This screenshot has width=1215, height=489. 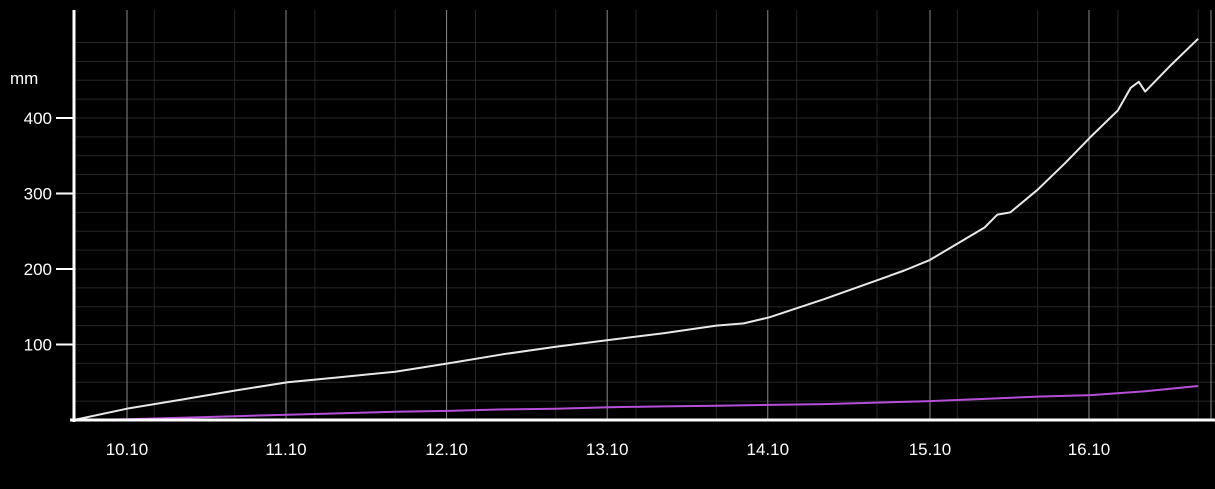 What do you see at coordinates (1089, 449) in the screenshot?
I see `x-tick-label: 16.10` at bounding box center [1089, 449].